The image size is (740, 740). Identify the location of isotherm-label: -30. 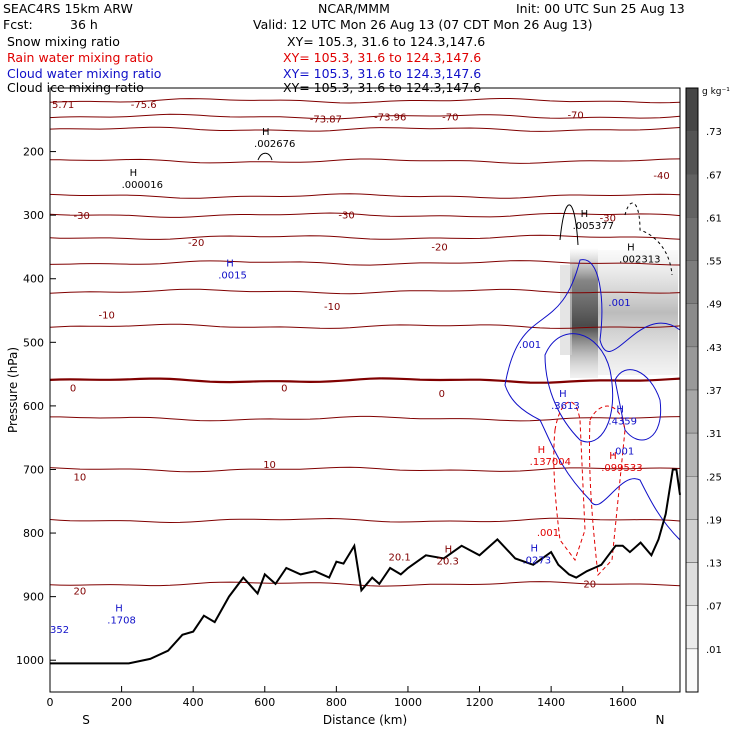
(346, 216).